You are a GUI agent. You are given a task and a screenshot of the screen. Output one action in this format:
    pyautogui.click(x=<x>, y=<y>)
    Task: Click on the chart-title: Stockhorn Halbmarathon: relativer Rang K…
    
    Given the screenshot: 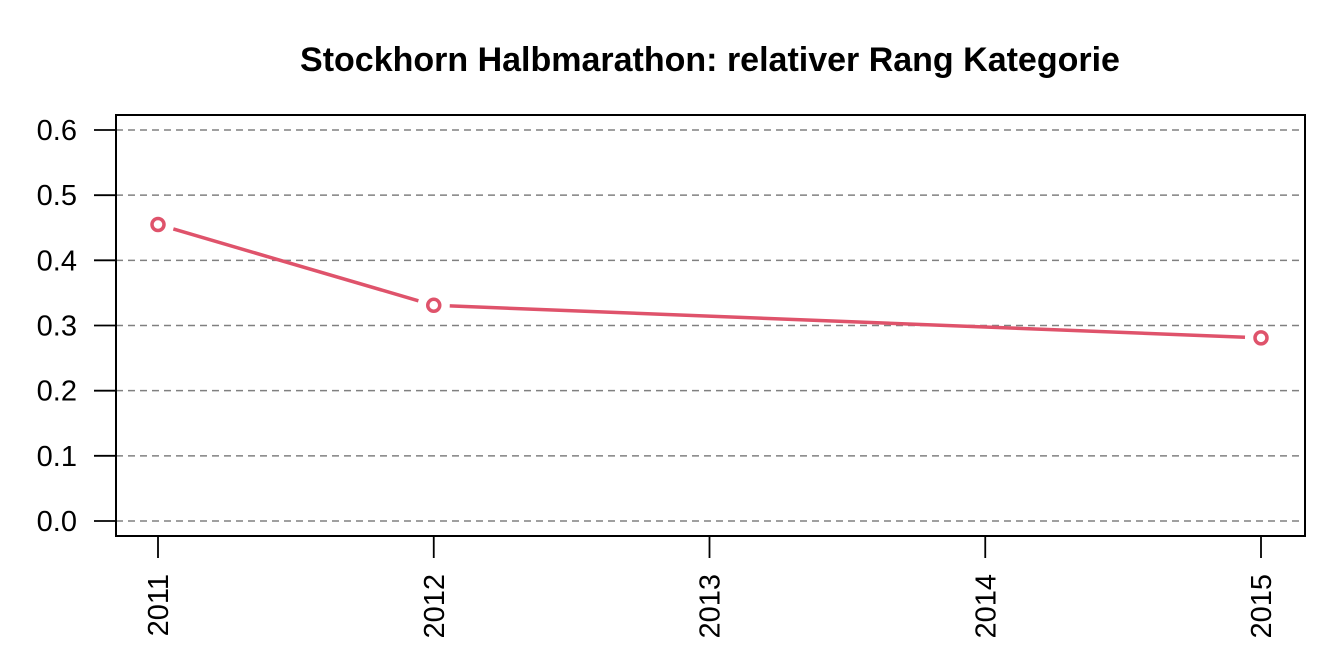 What is the action you would take?
    pyautogui.click(x=710, y=60)
    